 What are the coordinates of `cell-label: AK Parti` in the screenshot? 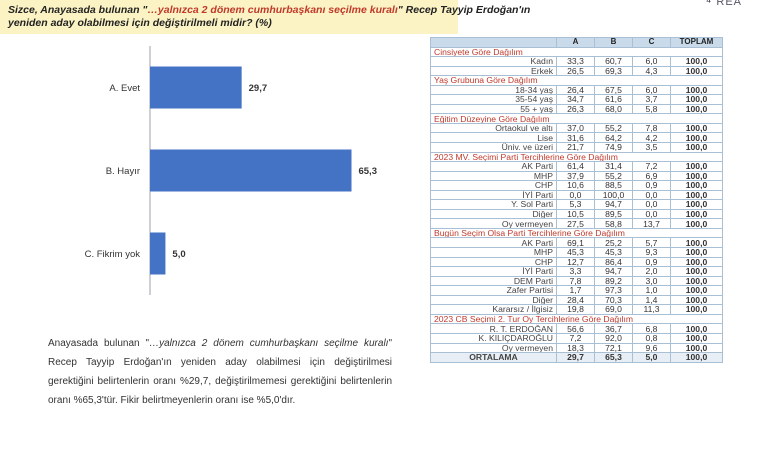 It's located at (493, 166).